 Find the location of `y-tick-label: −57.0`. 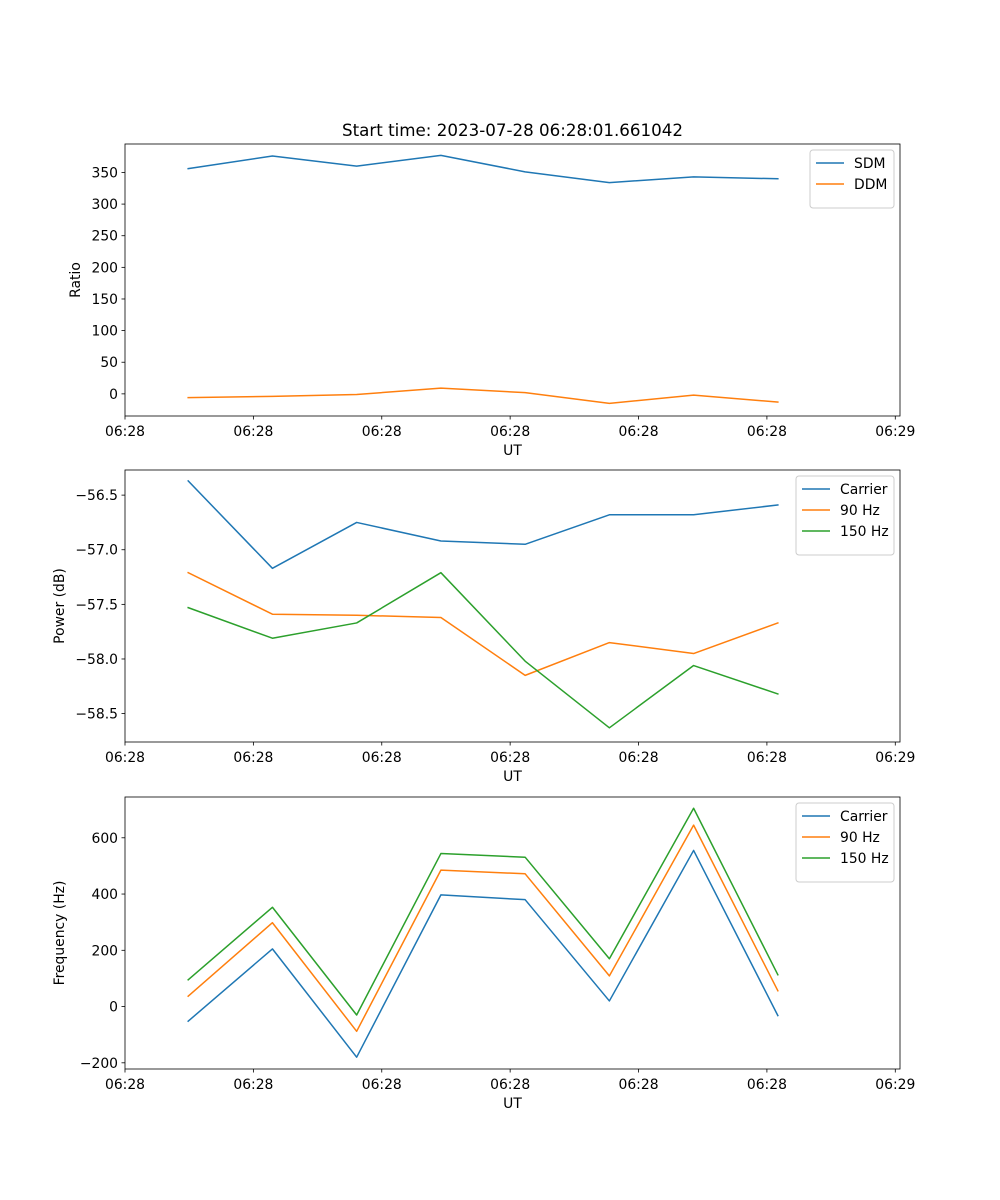

y-tick-label: −57.0 is located at coordinates (96, 551).